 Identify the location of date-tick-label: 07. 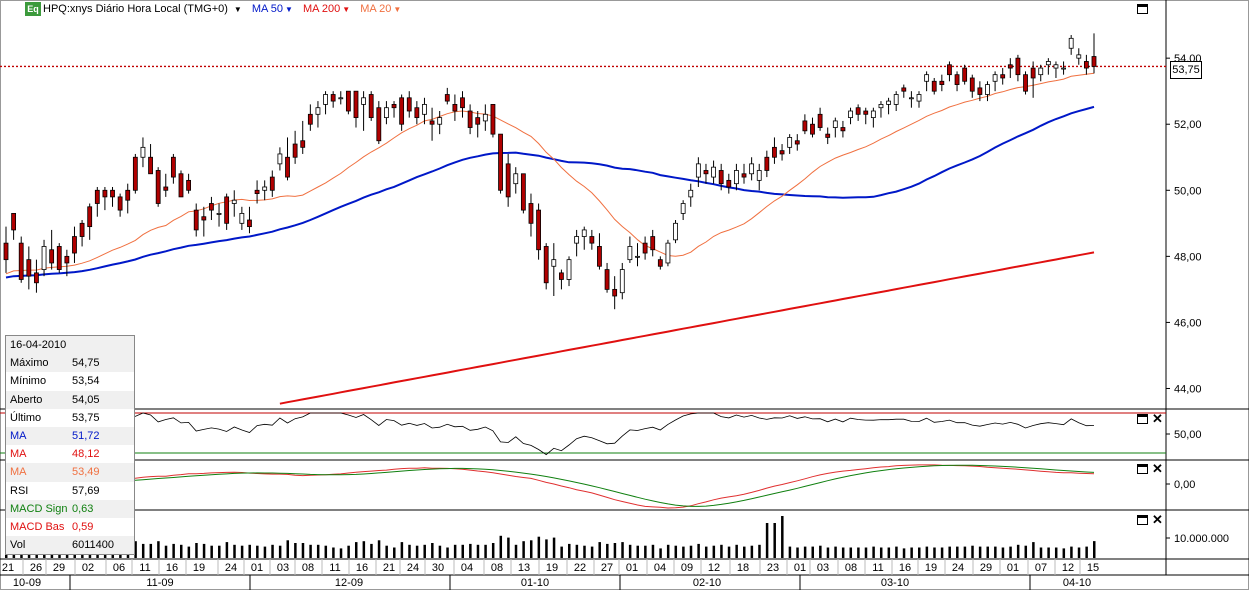
(1041, 568).